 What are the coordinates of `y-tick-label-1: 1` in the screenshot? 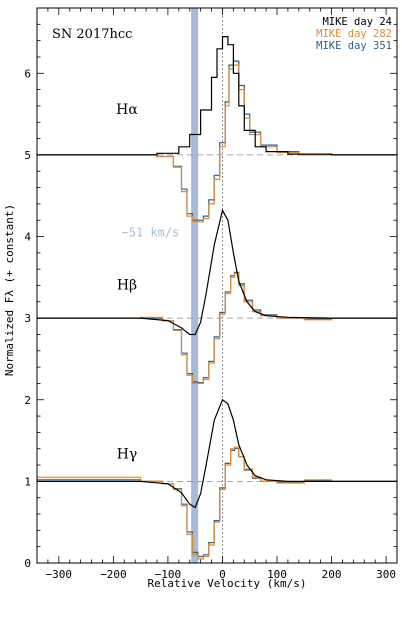 It's located at (27, 481).